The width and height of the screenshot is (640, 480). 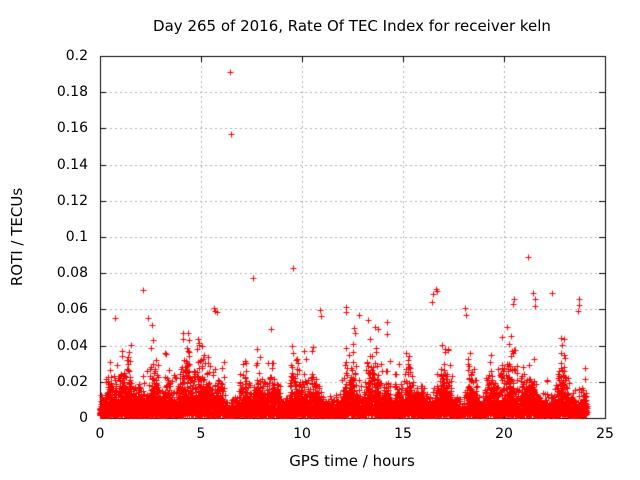 What do you see at coordinates (72, 128) in the screenshot?
I see `y-tick-label: 0.16` at bounding box center [72, 128].